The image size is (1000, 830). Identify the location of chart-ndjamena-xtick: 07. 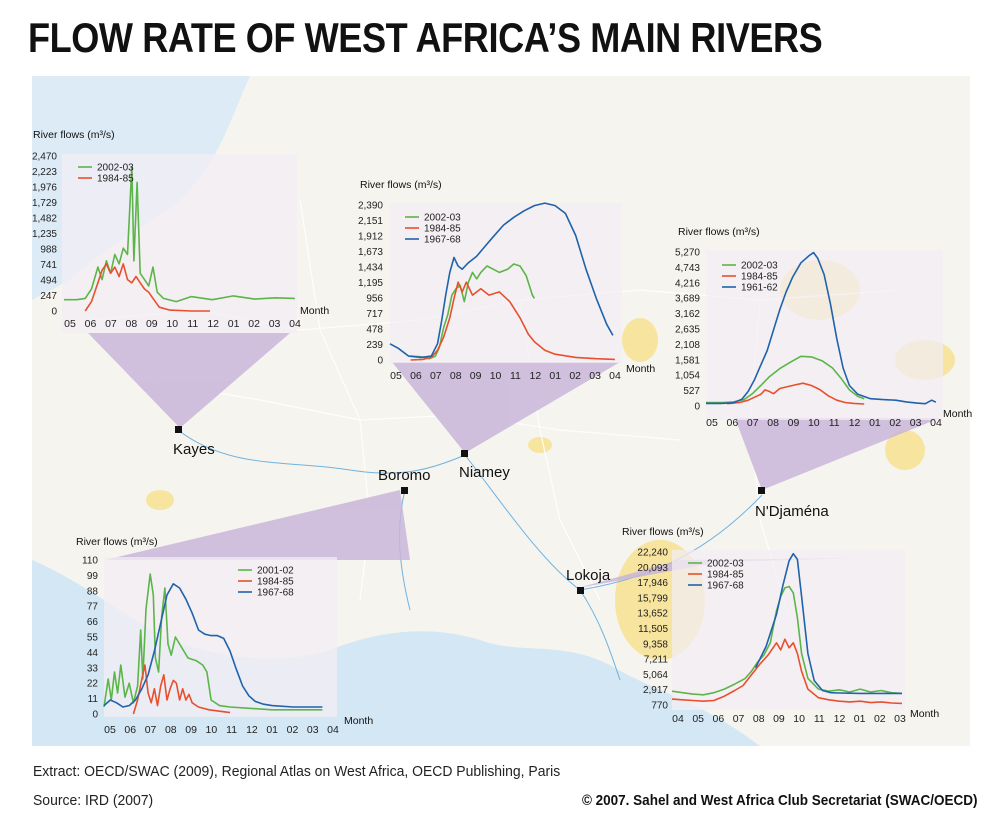
(753, 423).